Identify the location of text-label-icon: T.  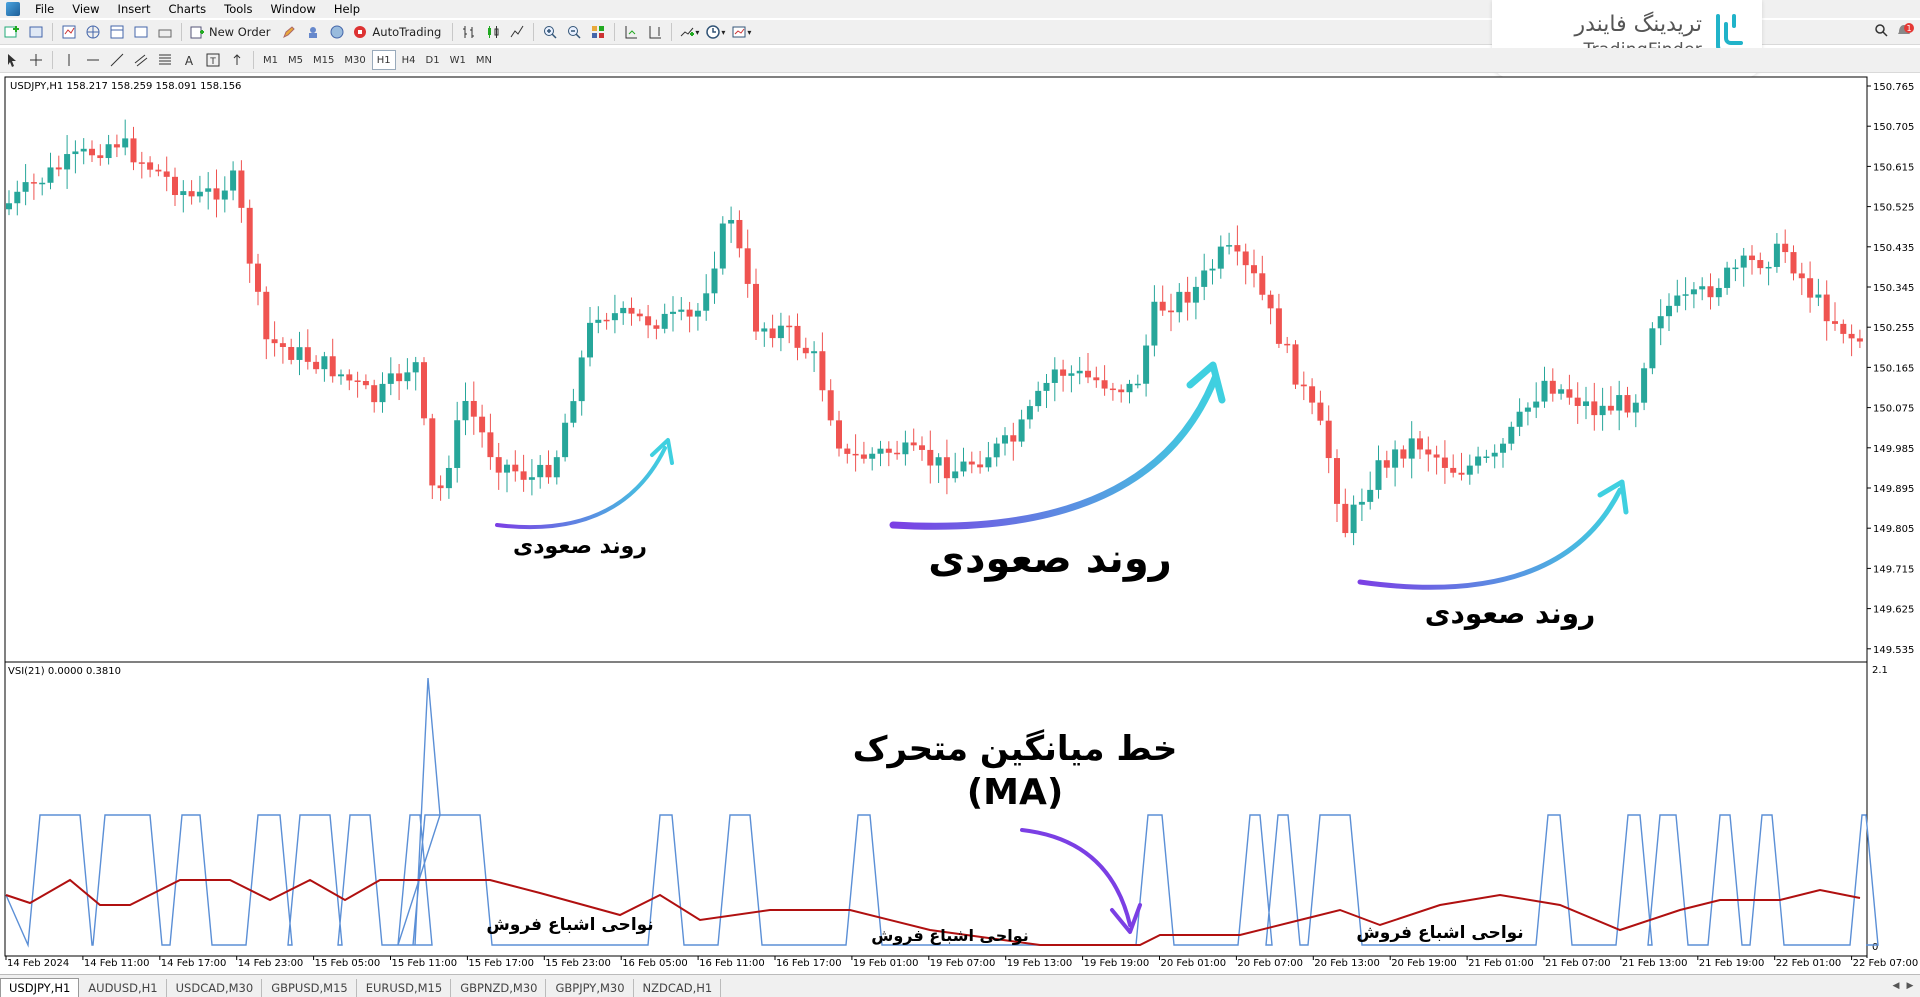
(213, 60).